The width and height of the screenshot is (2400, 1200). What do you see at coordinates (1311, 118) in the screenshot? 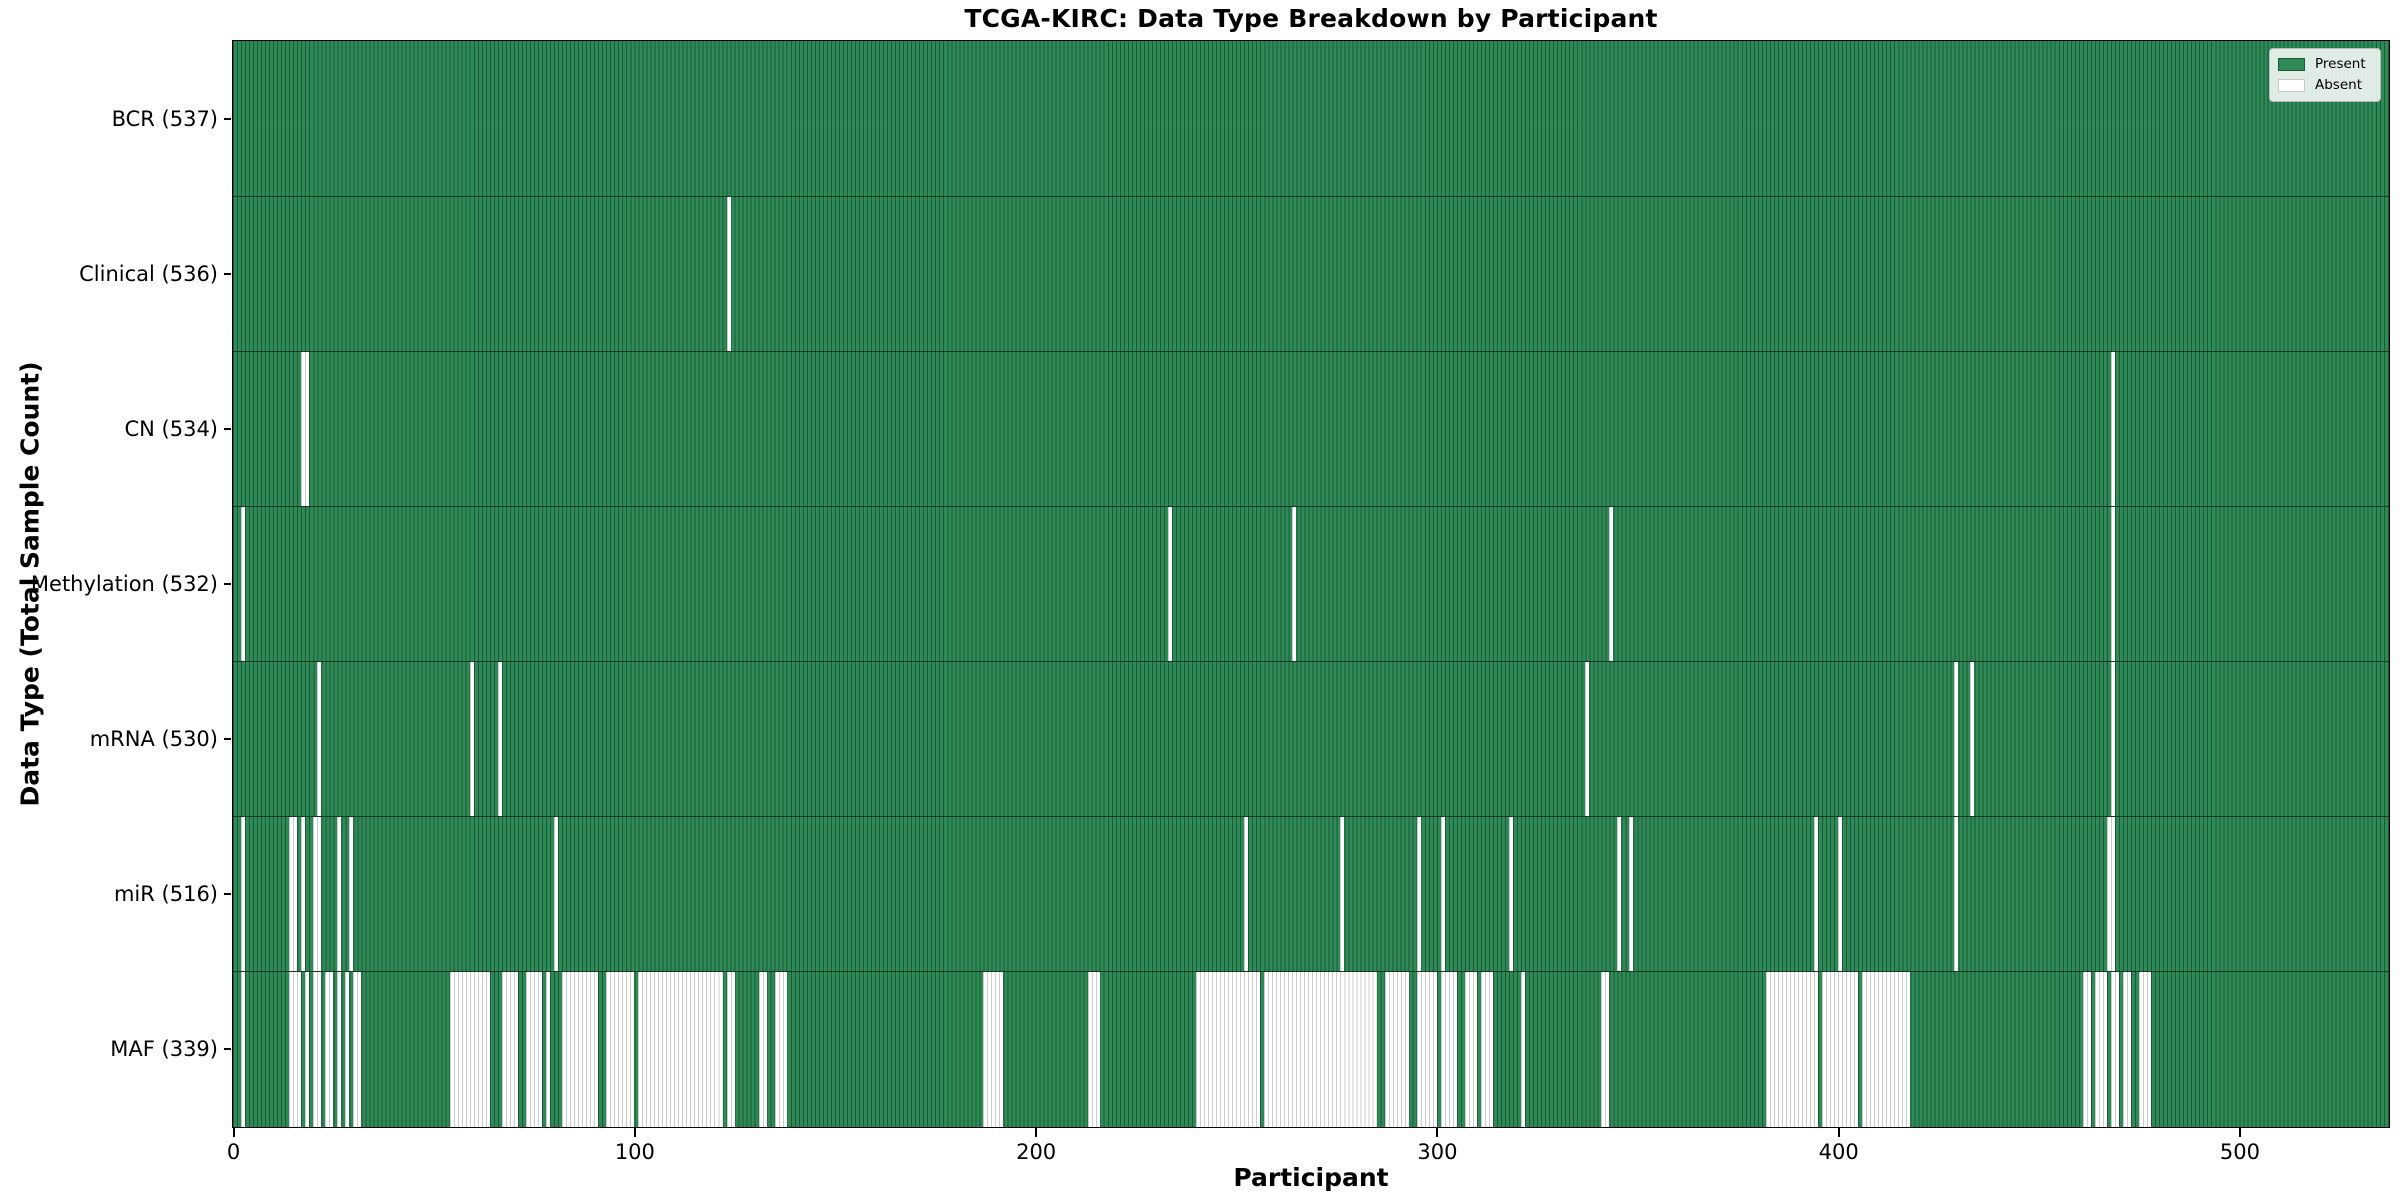
I see `row-BCR` at bounding box center [1311, 118].